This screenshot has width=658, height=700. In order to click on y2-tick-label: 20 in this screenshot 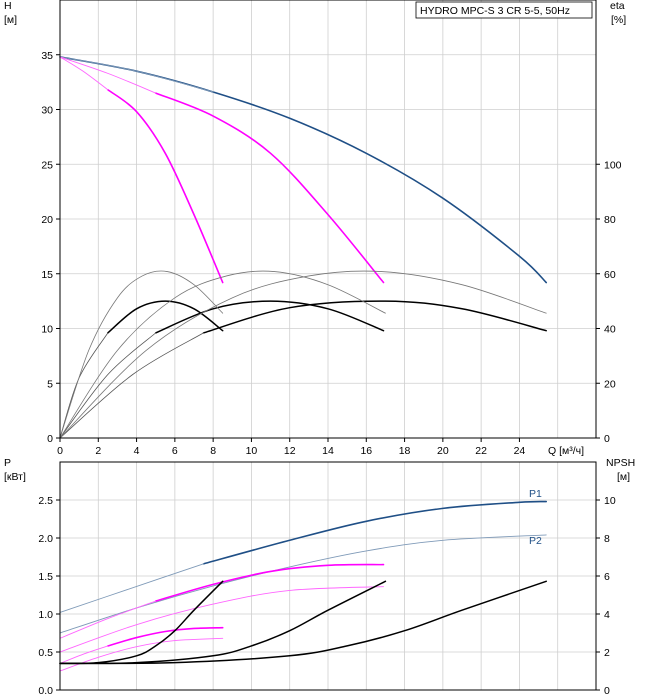, I will do `click(610, 384)`.